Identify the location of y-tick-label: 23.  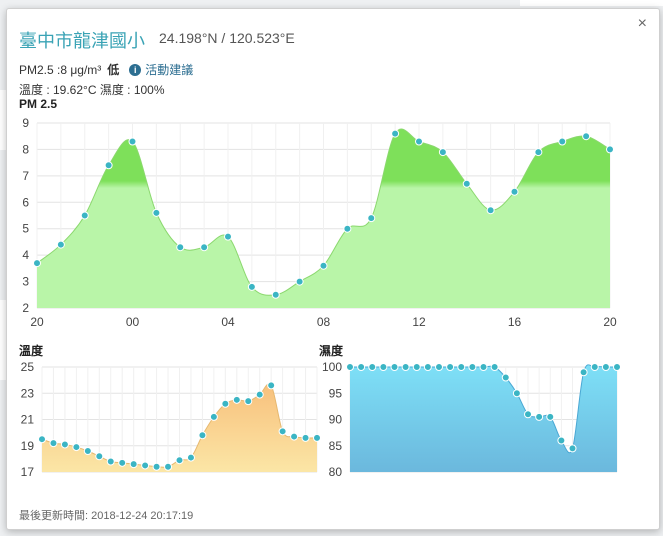
(28, 393).